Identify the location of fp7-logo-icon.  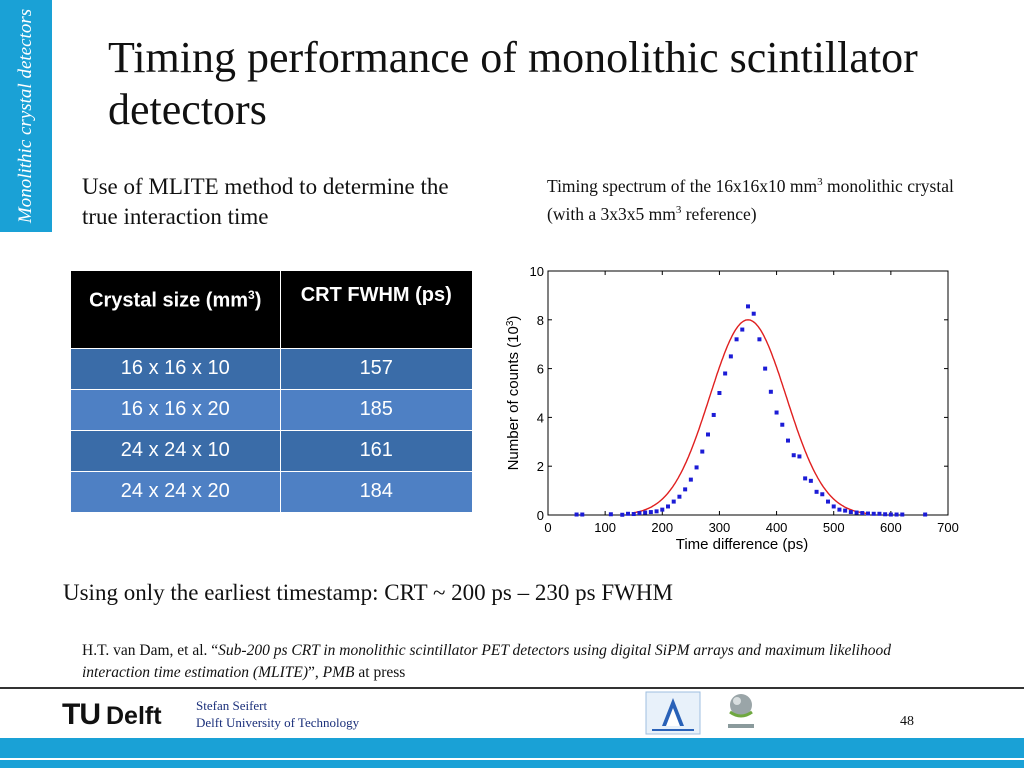
(673, 713).